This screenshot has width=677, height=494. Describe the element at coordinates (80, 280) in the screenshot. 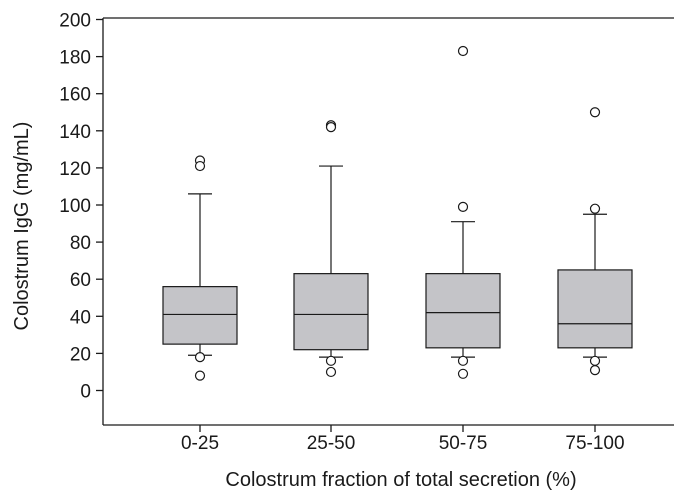

I see `y-tick-label: 60` at that location.